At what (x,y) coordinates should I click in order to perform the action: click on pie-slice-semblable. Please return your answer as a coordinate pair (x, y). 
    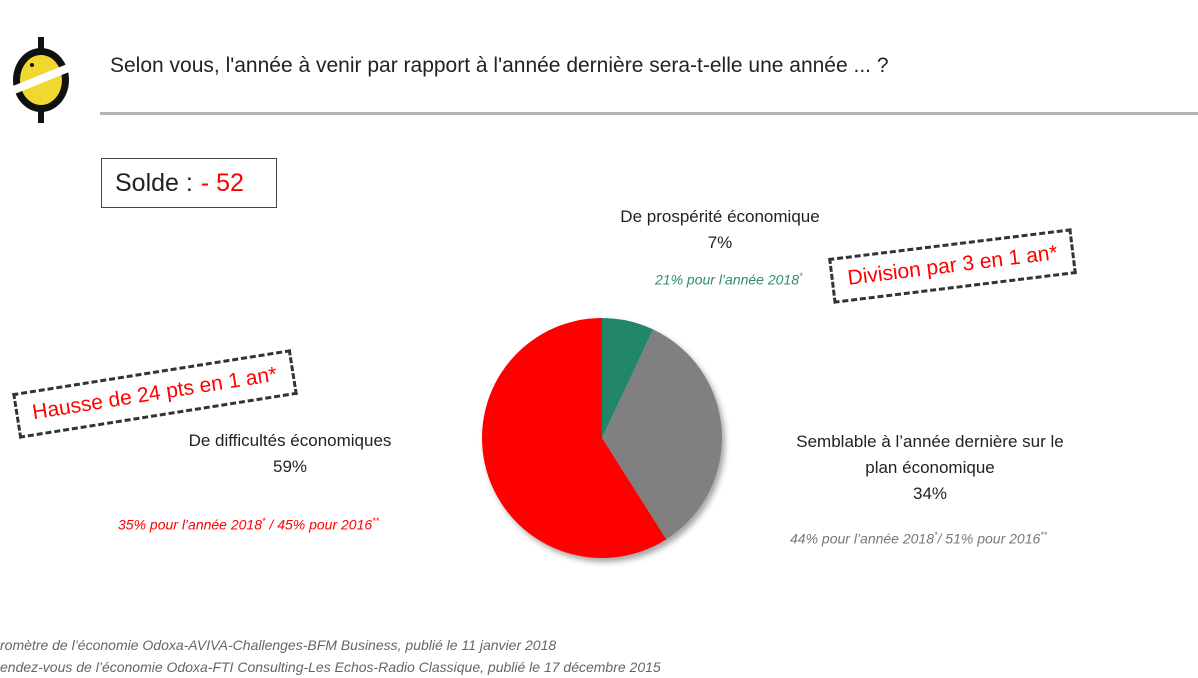
    Looking at the image, I should click on (662, 434).